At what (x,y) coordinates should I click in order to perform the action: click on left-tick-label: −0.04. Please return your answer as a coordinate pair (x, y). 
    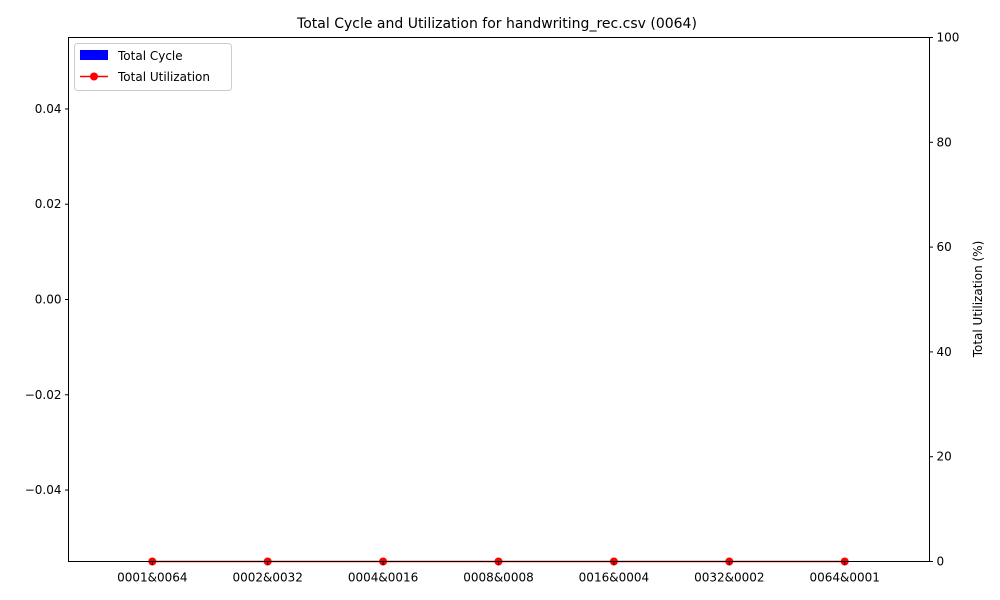
    Looking at the image, I should click on (43, 490).